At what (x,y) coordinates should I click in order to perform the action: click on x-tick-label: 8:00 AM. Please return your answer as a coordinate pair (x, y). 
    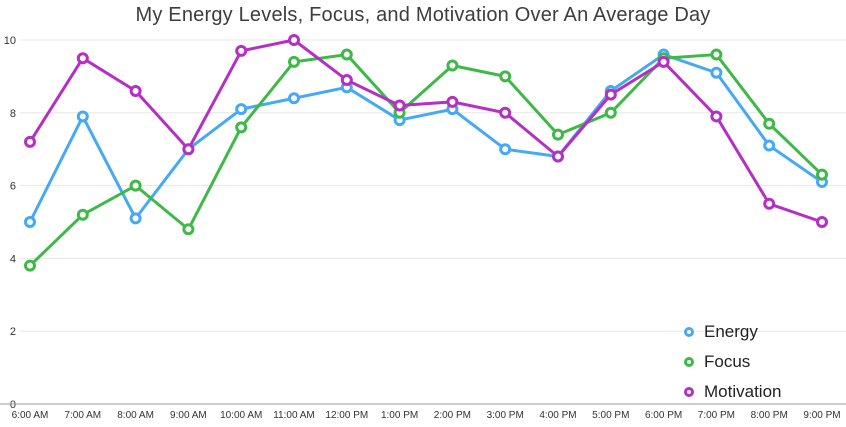
    Looking at the image, I should click on (135, 415).